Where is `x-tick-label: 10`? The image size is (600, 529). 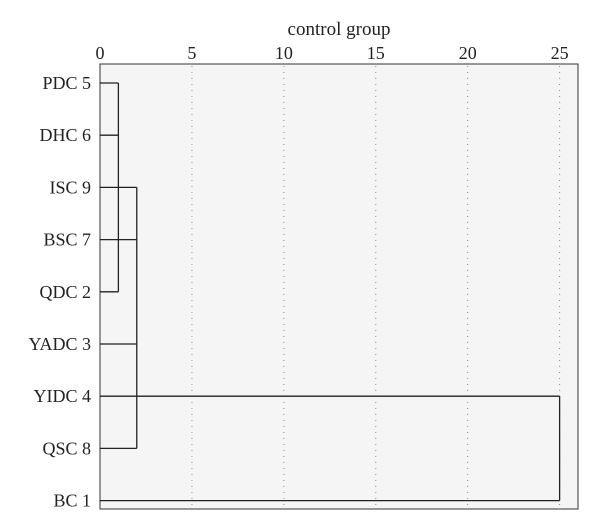
x-tick-label: 10 is located at coordinates (284, 53).